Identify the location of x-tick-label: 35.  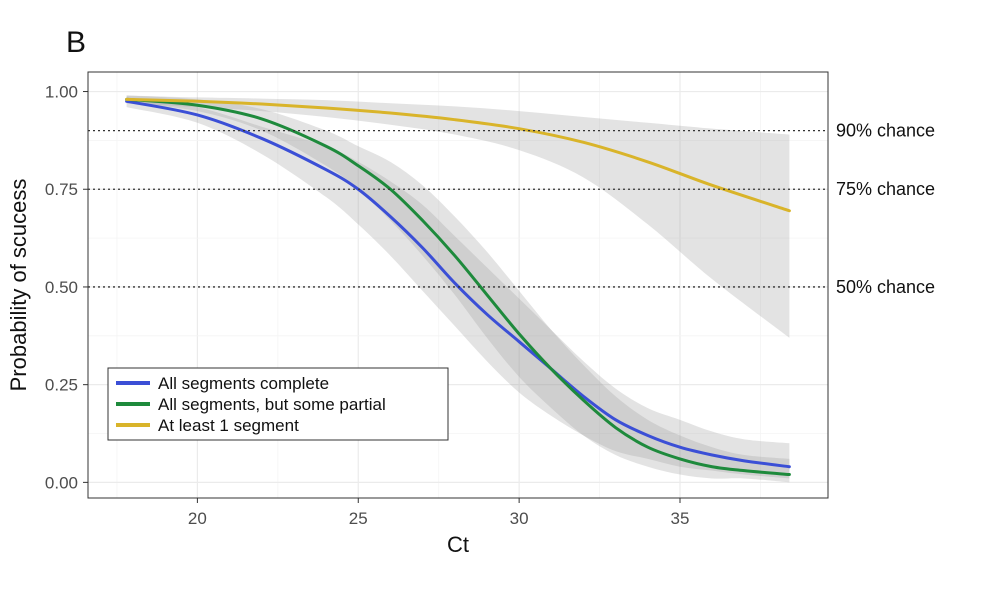
(680, 518).